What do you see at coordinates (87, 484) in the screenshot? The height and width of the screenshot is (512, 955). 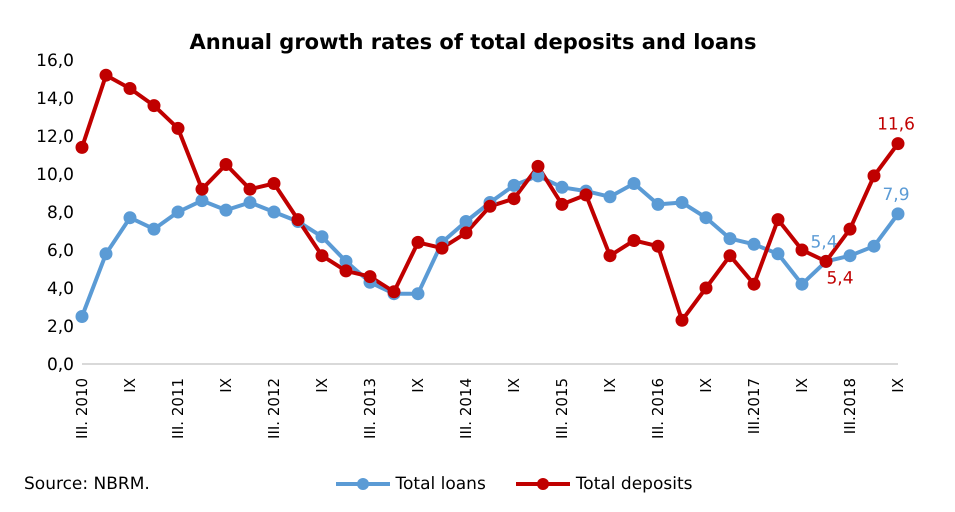 I see `source-note: Source: NBRM.` at bounding box center [87, 484].